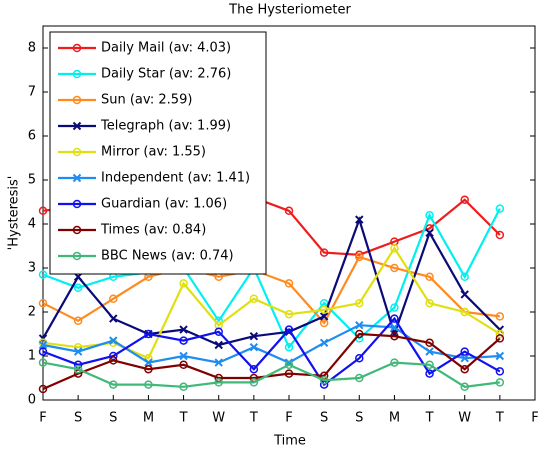 This screenshot has width=546, height=451. I want to click on legend-label: Independent (av: 1.41), so click(175, 178).